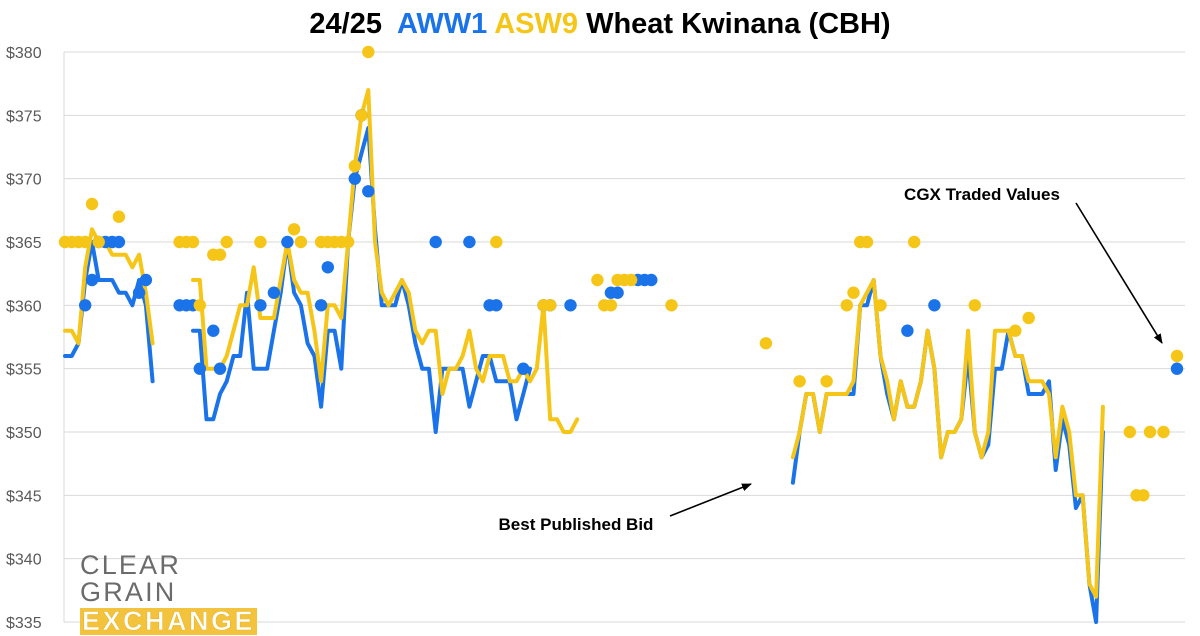 This screenshot has width=1200, height=636. I want to click on annotation-traded-arrow, so click(1119, 273).